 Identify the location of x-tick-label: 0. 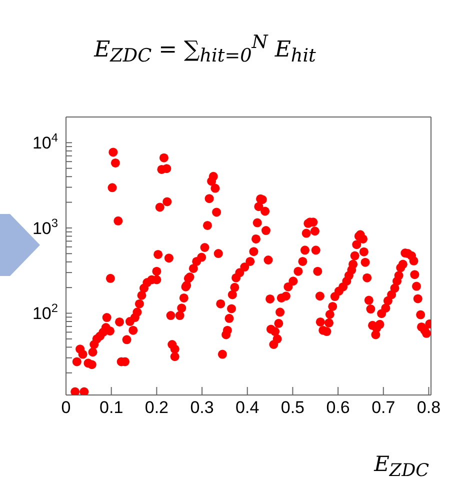
(66, 407).